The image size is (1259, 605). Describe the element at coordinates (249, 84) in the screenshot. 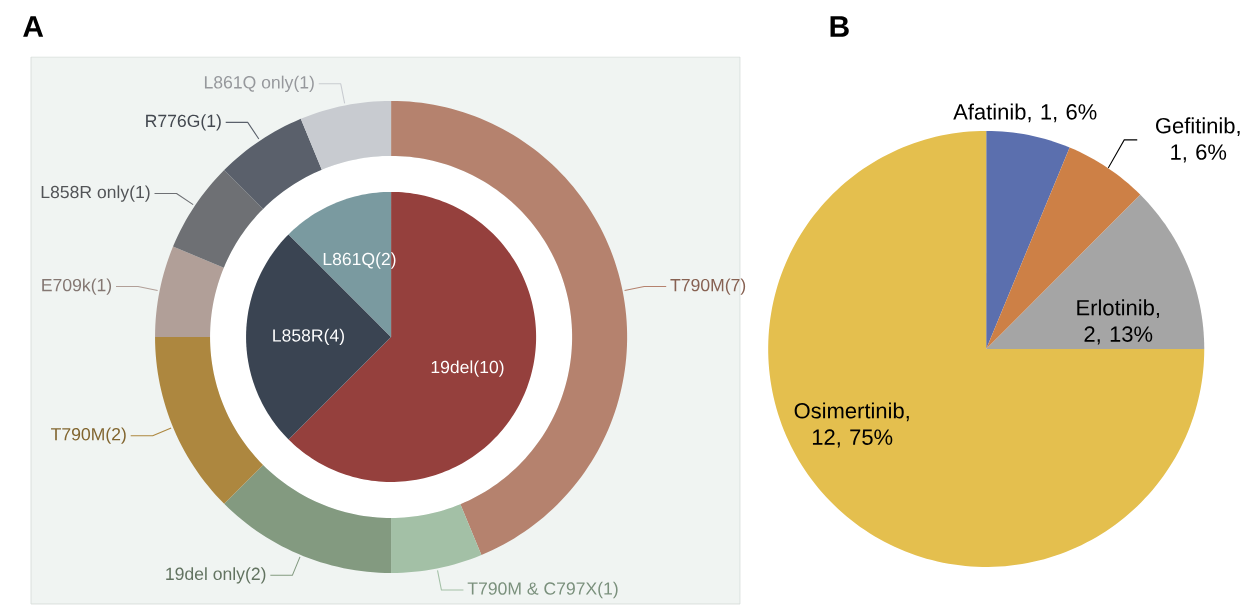

I see `slice-label: L861Q only` at that location.